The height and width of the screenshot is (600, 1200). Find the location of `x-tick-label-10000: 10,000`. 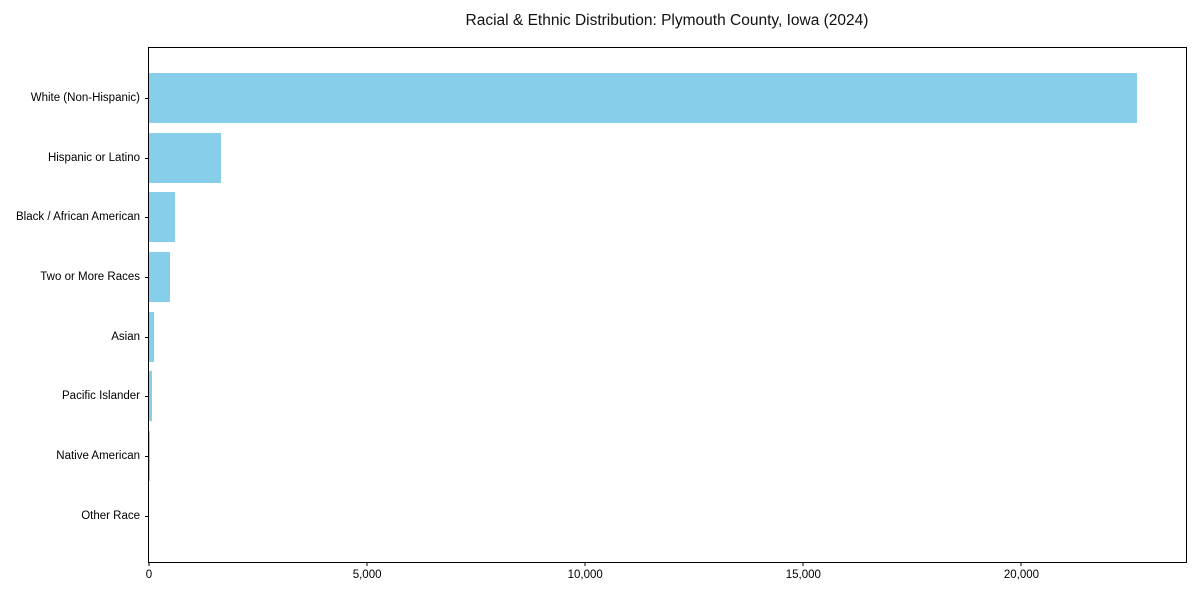

x-tick-label-10000: 10,000 is located at coordinates (585, 575).